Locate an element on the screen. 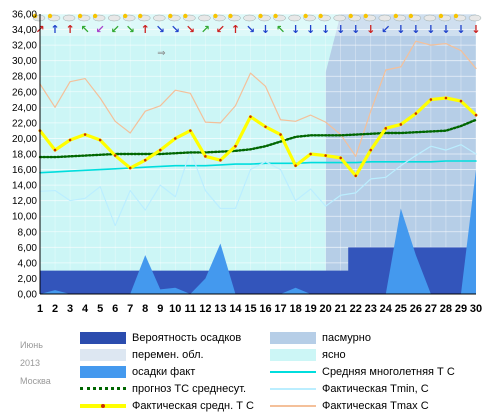 This screenshot has height=414, width=486. legend-item-actual-mean: Фактическая средн. Т С is located at coordinates (167, 406).